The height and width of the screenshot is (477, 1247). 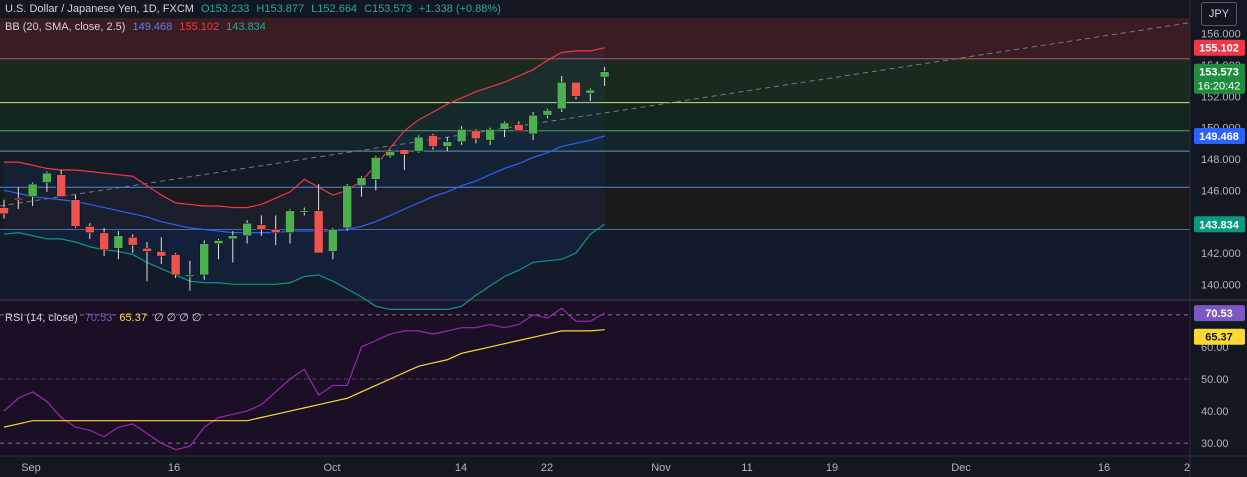 I want to click on time-tick-label: Sep, so click(x=31, y=468).